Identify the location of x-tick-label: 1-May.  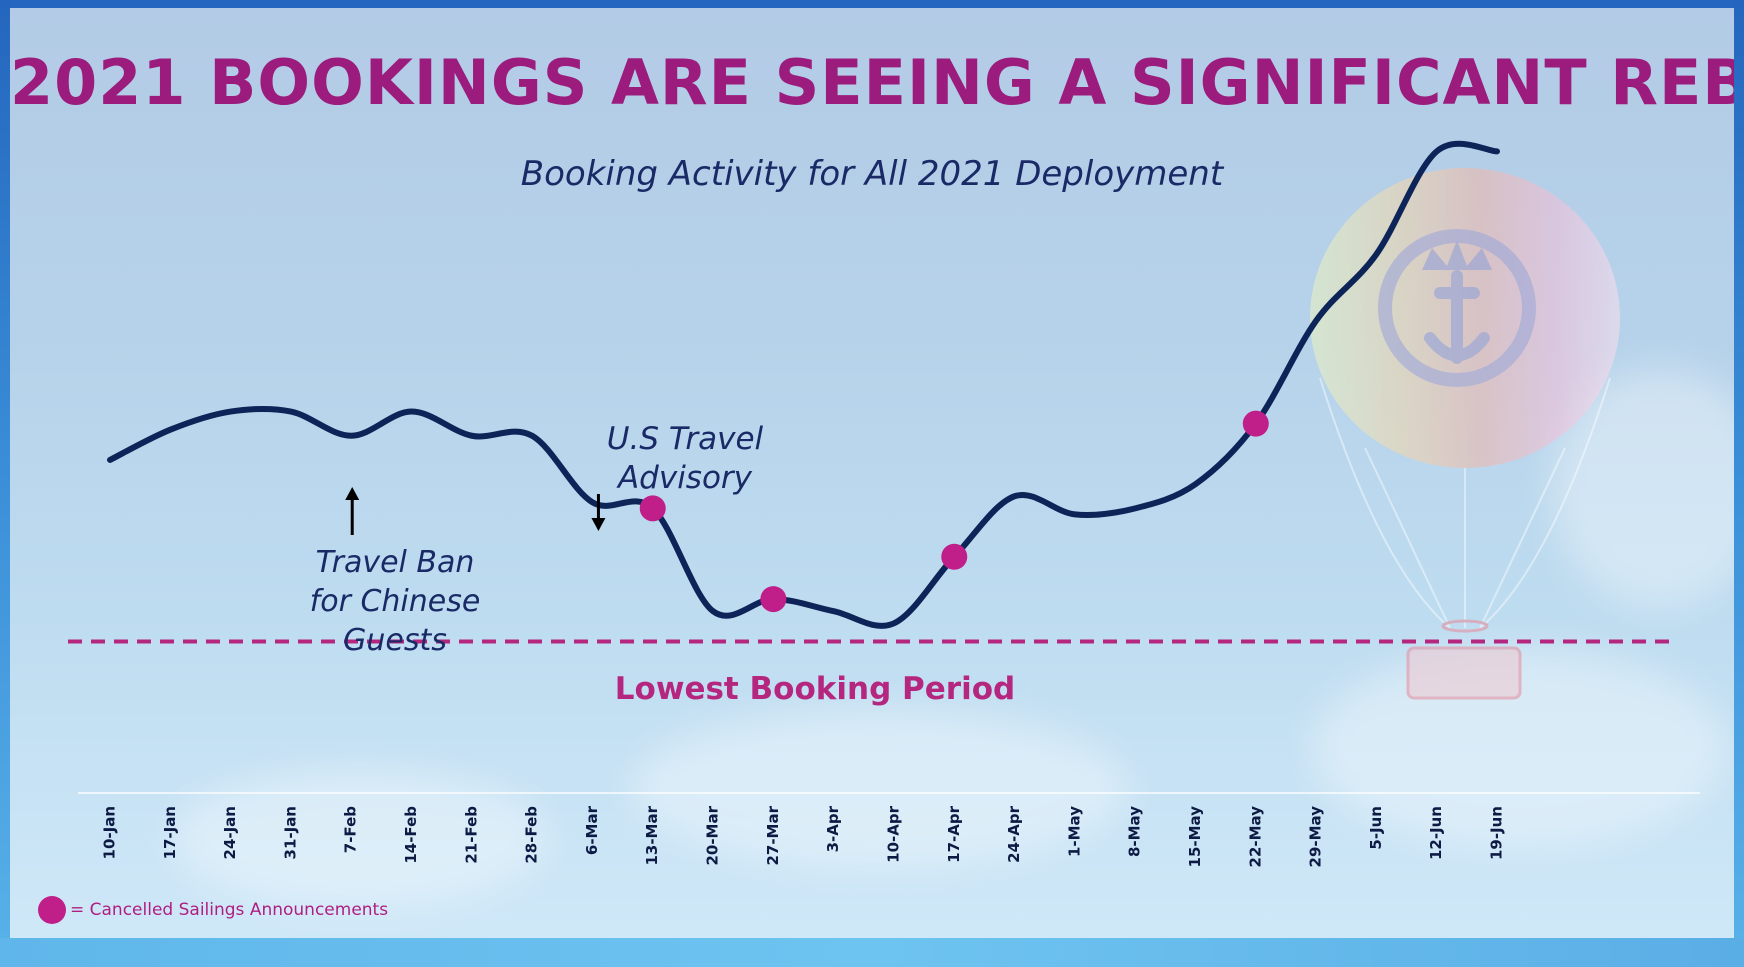
(1074, 831).